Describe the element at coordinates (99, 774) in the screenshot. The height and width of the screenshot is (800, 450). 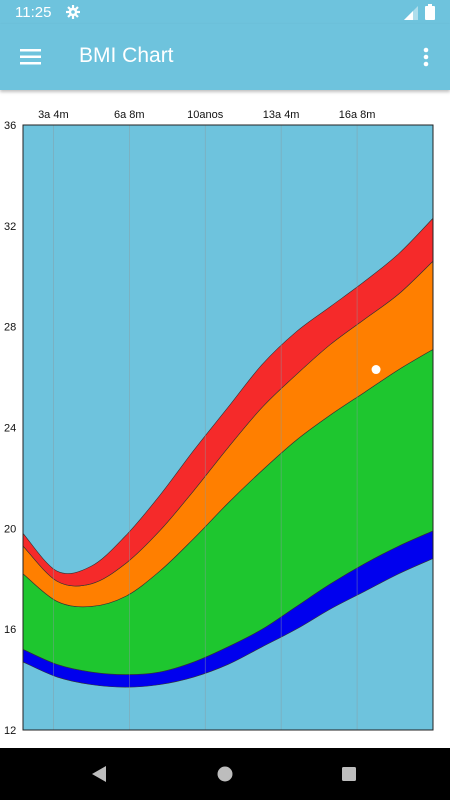
I see `back-triangle-icon` at that location.